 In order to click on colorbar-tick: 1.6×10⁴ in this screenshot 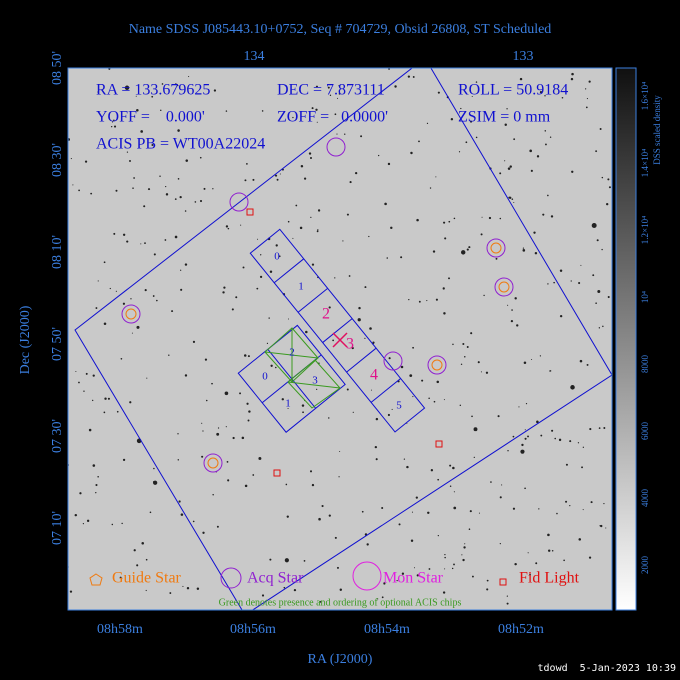, I will do `click(645, 96)`.